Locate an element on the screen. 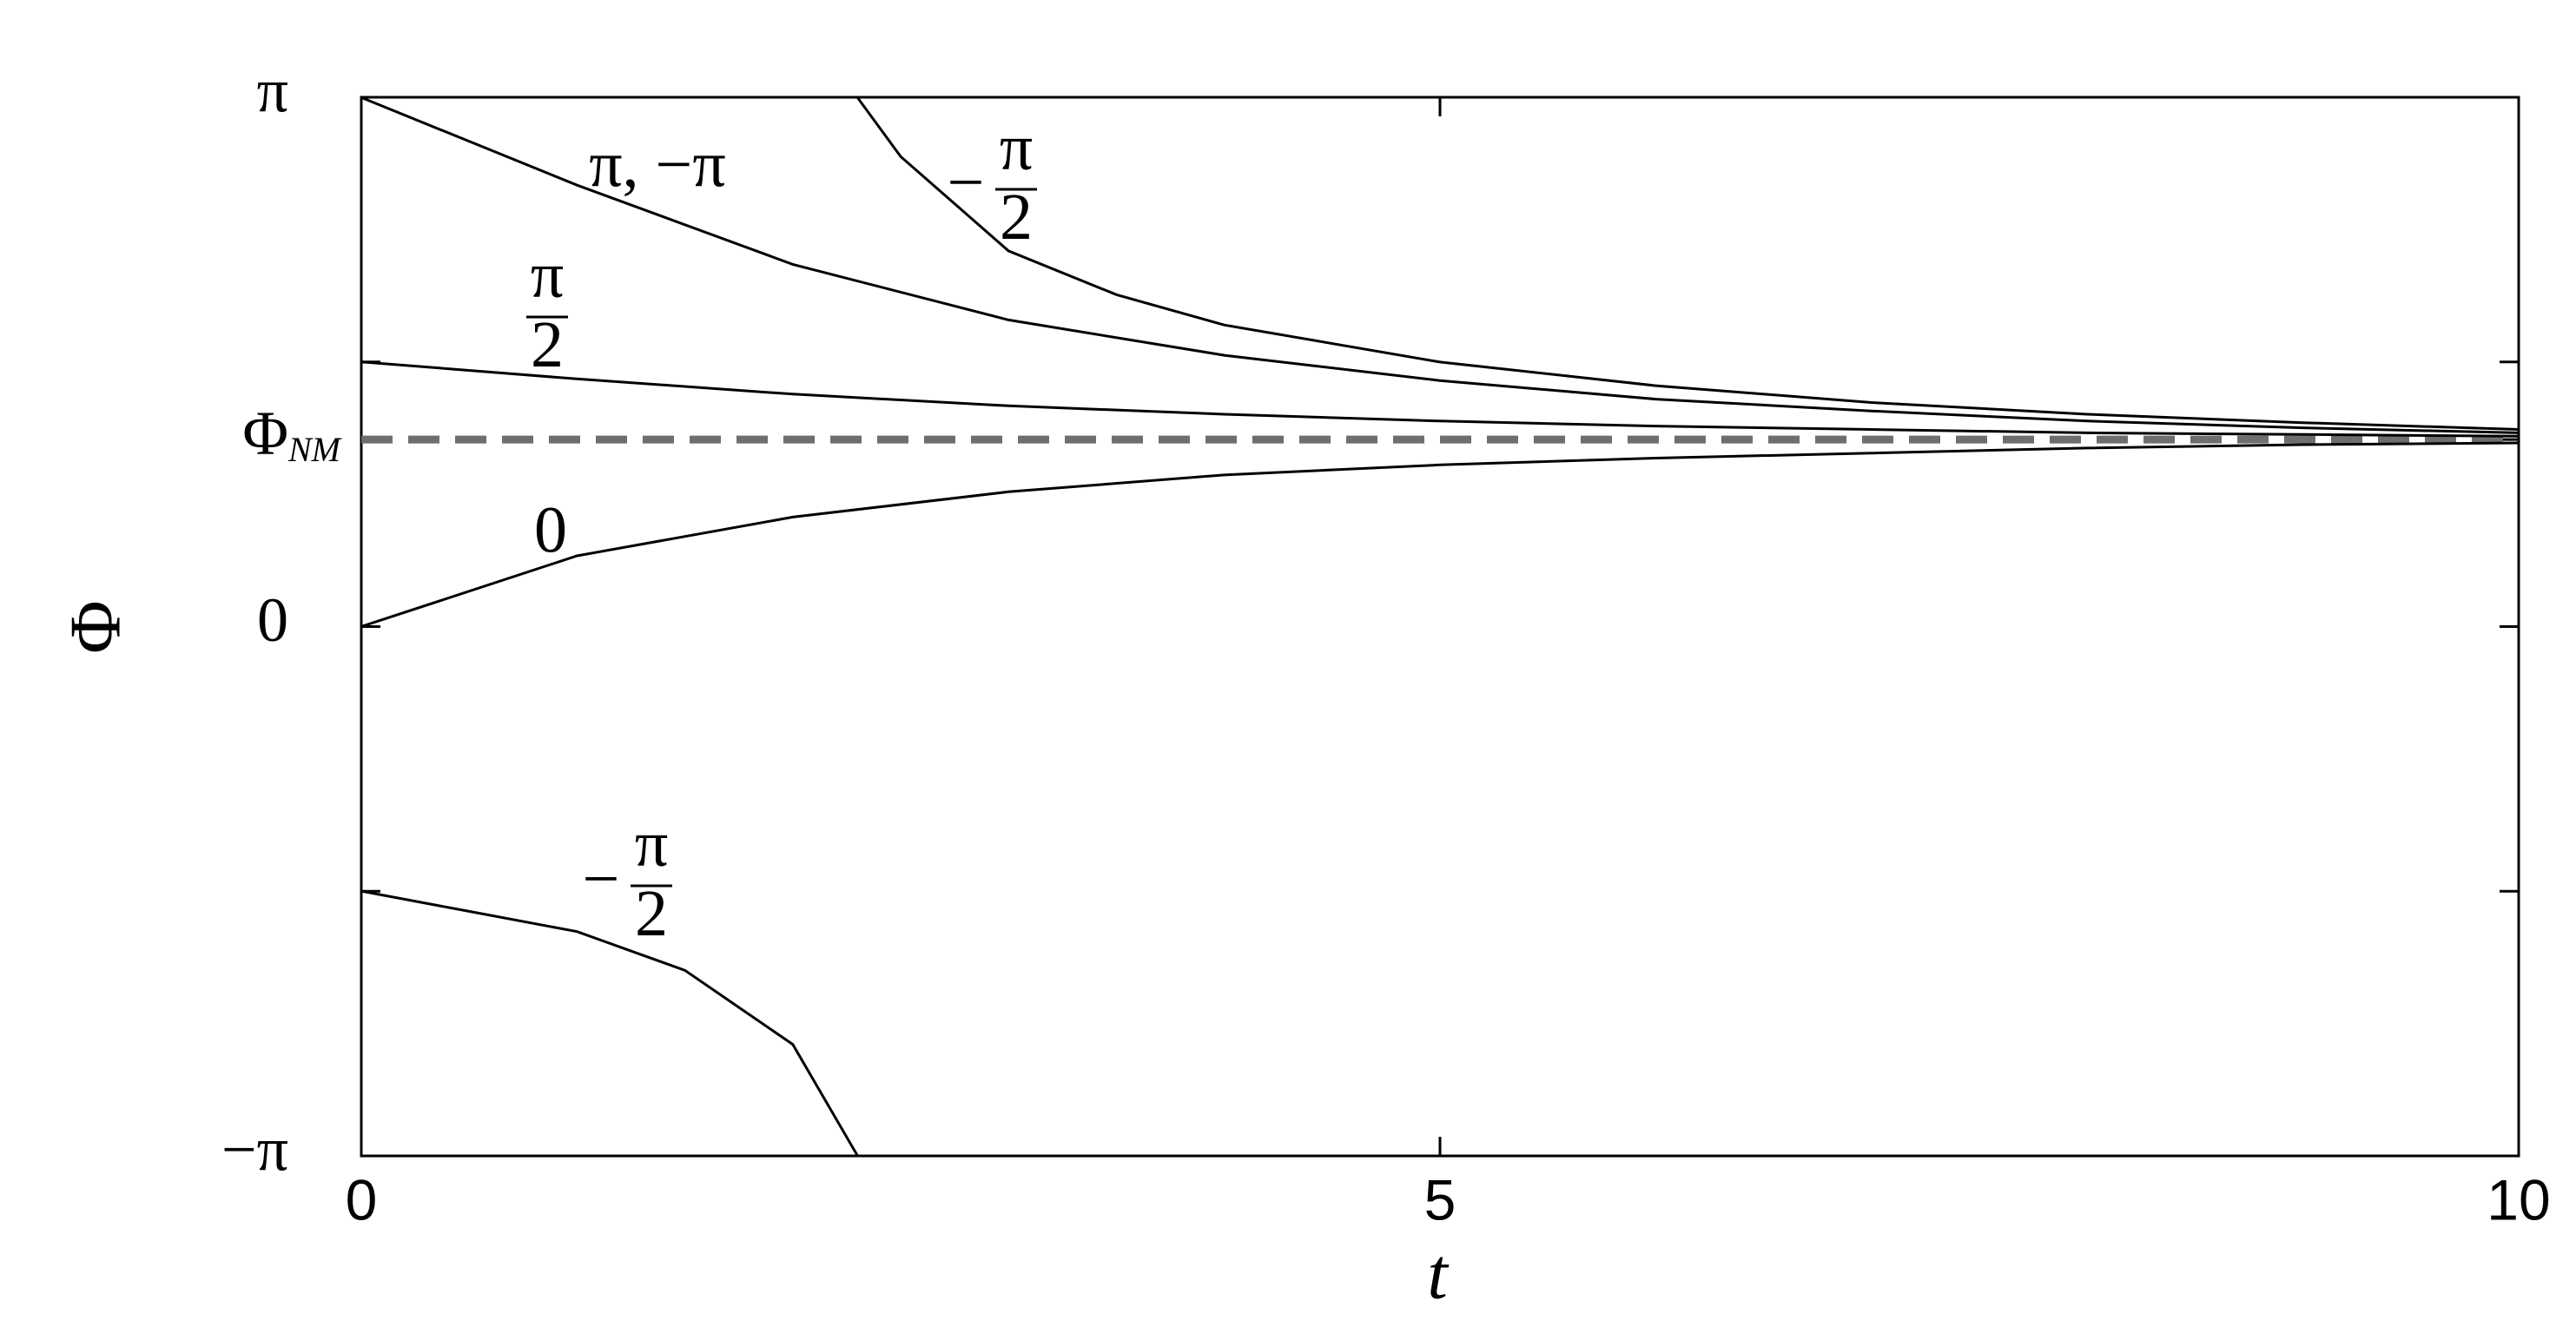 This screenshot has height=1327, width=2576. y-axis-label: Φ is located at coordinates (95, 627).